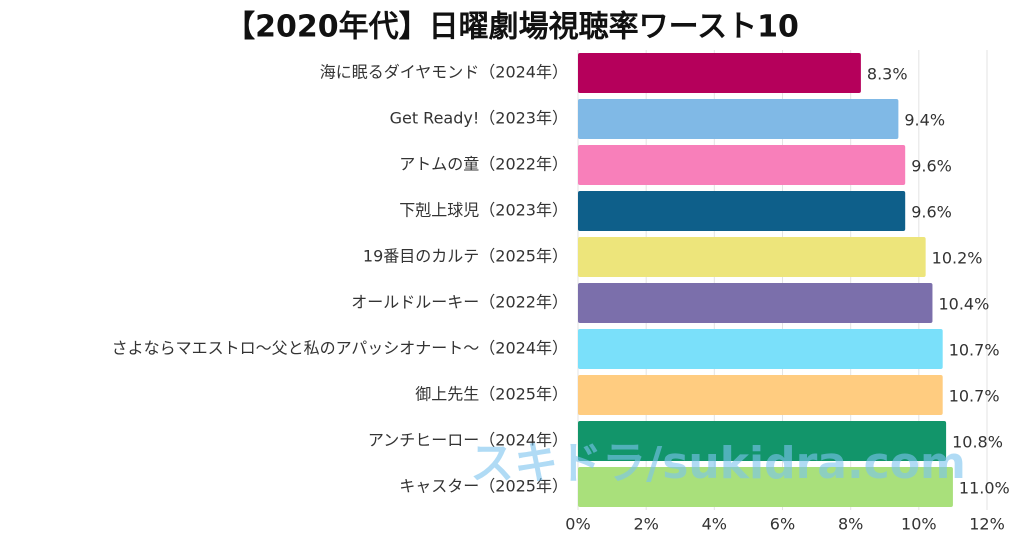  I want to click on x-tick-label: 12%, so click(987, 524).